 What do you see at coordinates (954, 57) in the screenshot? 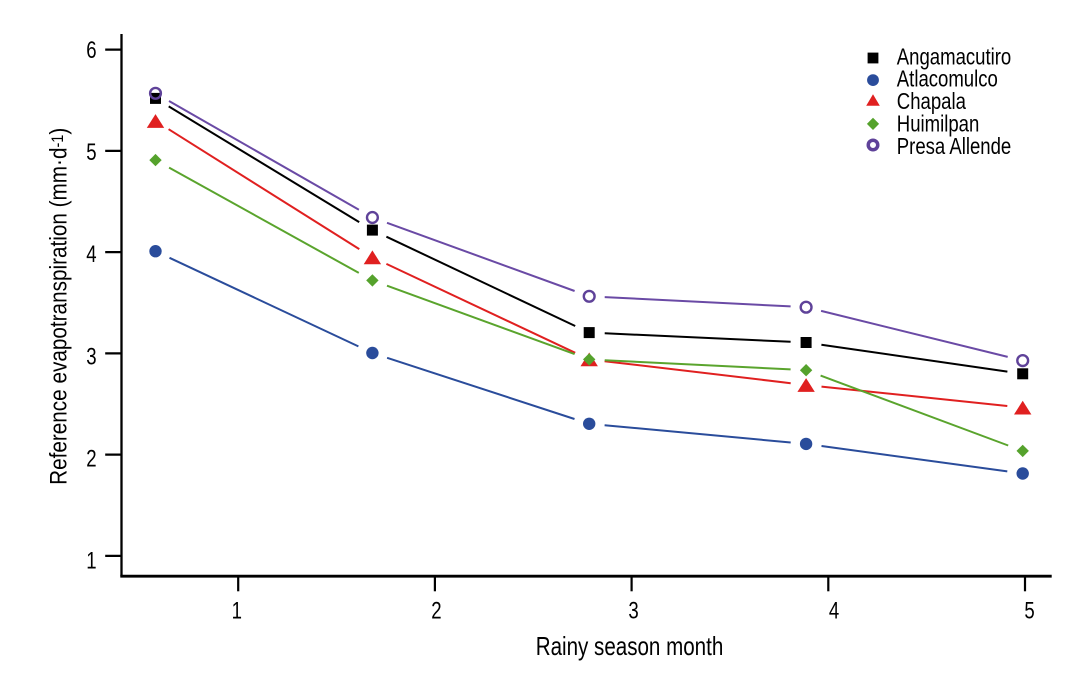
I see `svg-text: Angamacutiro` at bounding box center [954, 57].